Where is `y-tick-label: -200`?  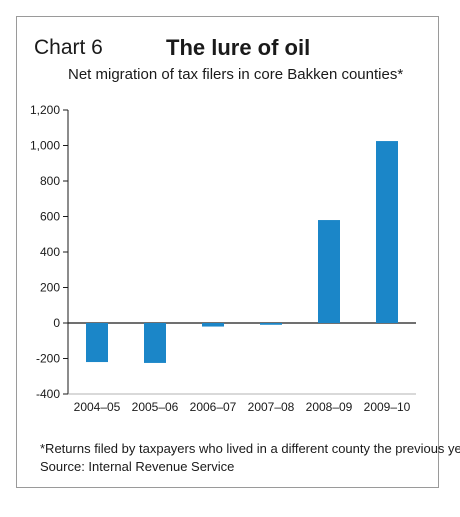
y-tick-label: -200 is located at coordinates (48, 359).